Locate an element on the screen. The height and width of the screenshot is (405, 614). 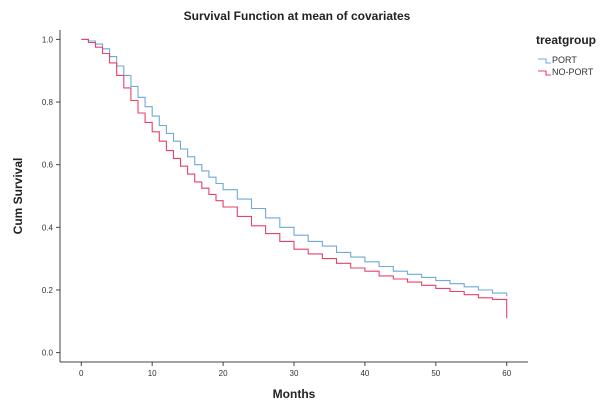
legend-title: treatgroup is located at coordinates (566, 40).